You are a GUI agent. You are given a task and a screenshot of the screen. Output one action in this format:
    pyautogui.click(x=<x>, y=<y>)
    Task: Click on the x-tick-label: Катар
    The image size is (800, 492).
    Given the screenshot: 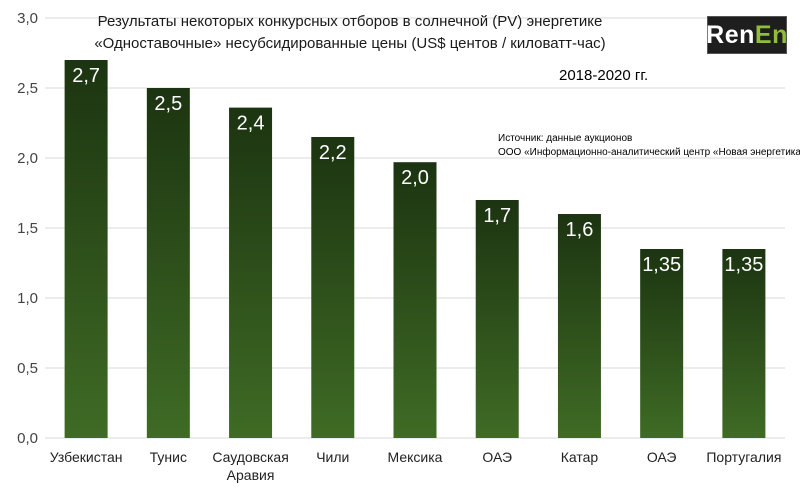 What is the action you would take?
    pyautogui.click(x=580, y=457)
    